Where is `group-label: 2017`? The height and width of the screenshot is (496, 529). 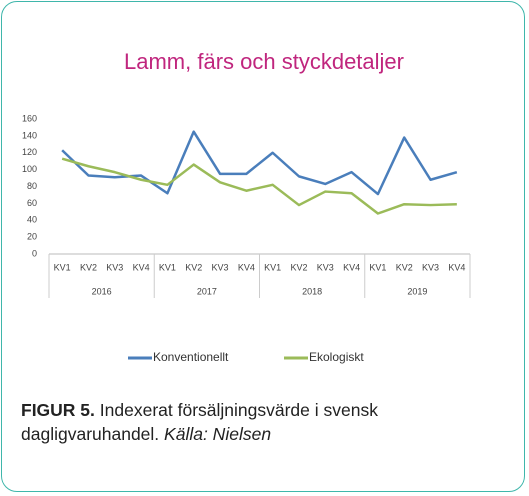
group-label: 2017 is located at coordinates (207, 291).